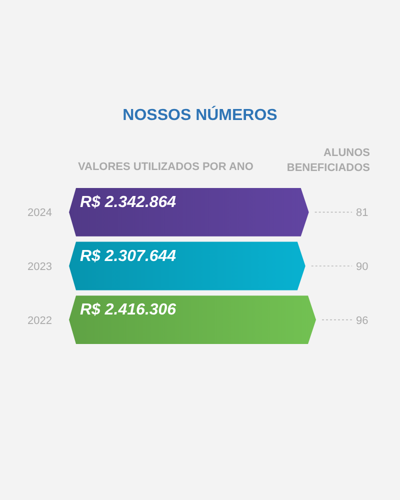 This screenshot has height=500, width=400. Describe the element at coordinates (128, 202) in the screenshot. I see `data-label: R$ 2.342.864` at that location.